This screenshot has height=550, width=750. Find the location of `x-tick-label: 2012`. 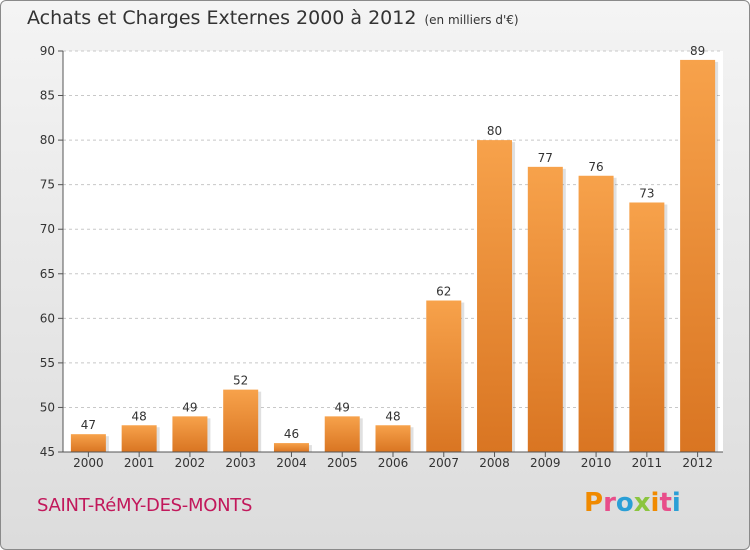

x-tick-label: 2012 is located at coordinates (697, 463).